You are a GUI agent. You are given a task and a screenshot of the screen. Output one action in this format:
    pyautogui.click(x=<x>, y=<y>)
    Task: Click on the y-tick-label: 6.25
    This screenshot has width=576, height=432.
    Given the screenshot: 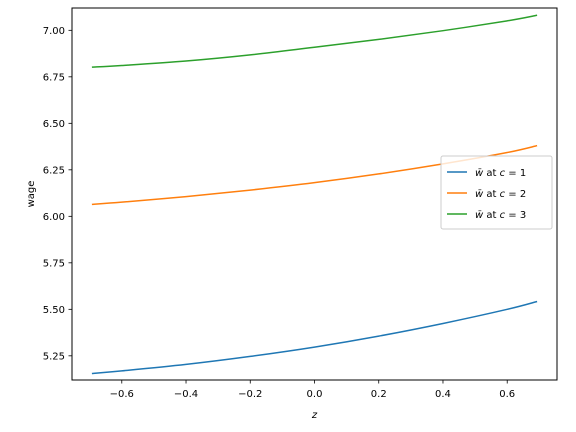 What is the action you would take?
    pyautogui.click(x=54, y=170)
    